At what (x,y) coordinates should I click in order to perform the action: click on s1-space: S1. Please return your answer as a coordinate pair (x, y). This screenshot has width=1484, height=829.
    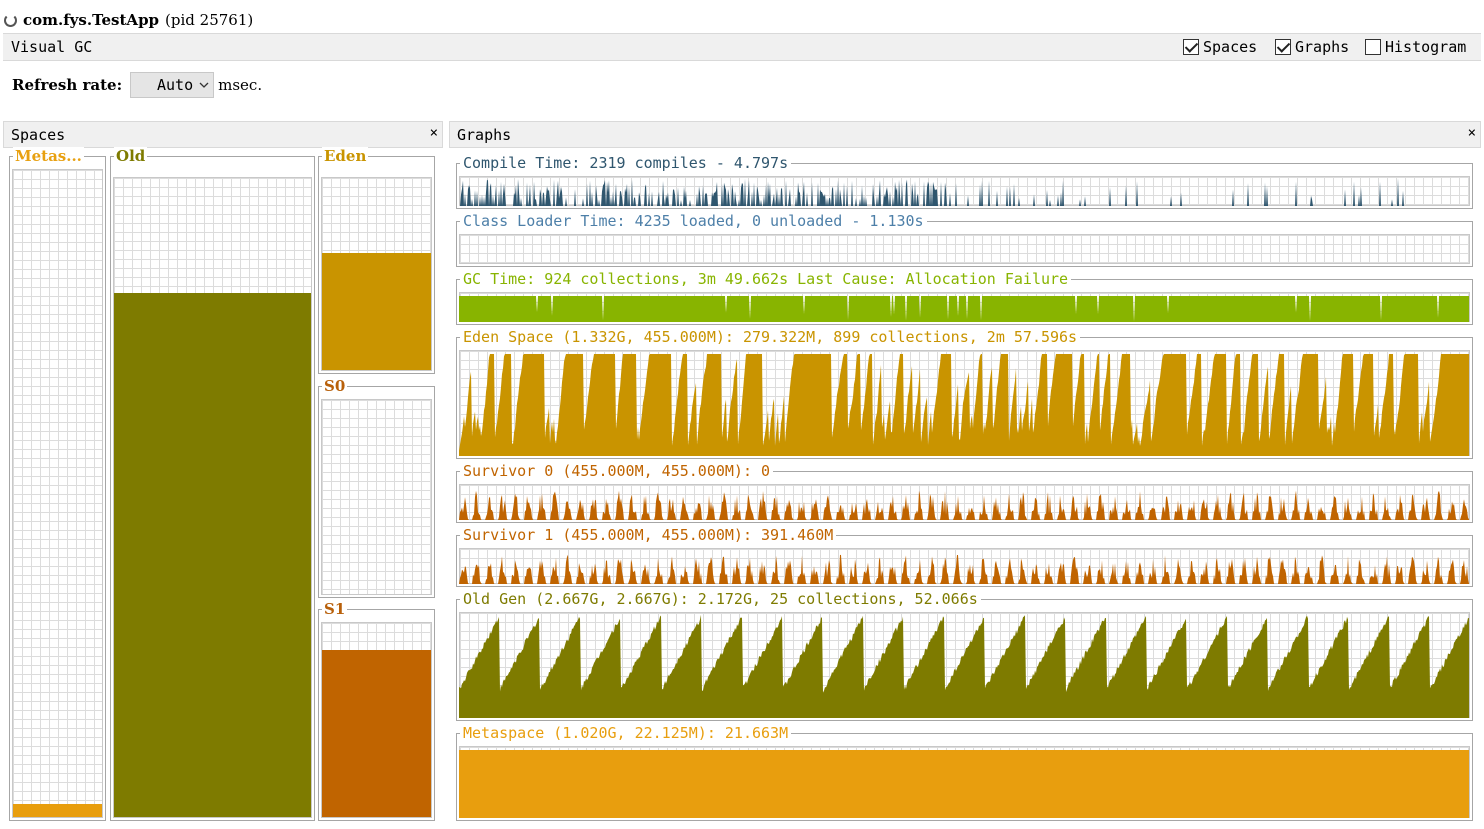
    Looking at the image, I should click on (376, 710).